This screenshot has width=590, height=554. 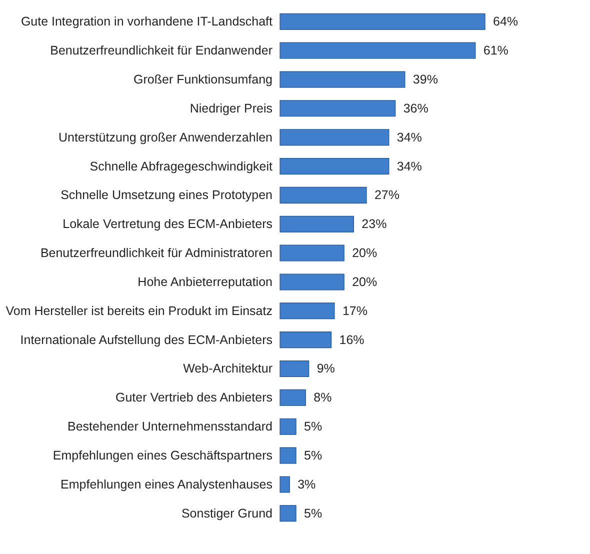 What do you see at coordinates (139, 311) in the screenshot?
I see `y-tick-label: Vom Hersteller ist bereits ein Produkt im Einsatz` at bounding box center [139, 311].